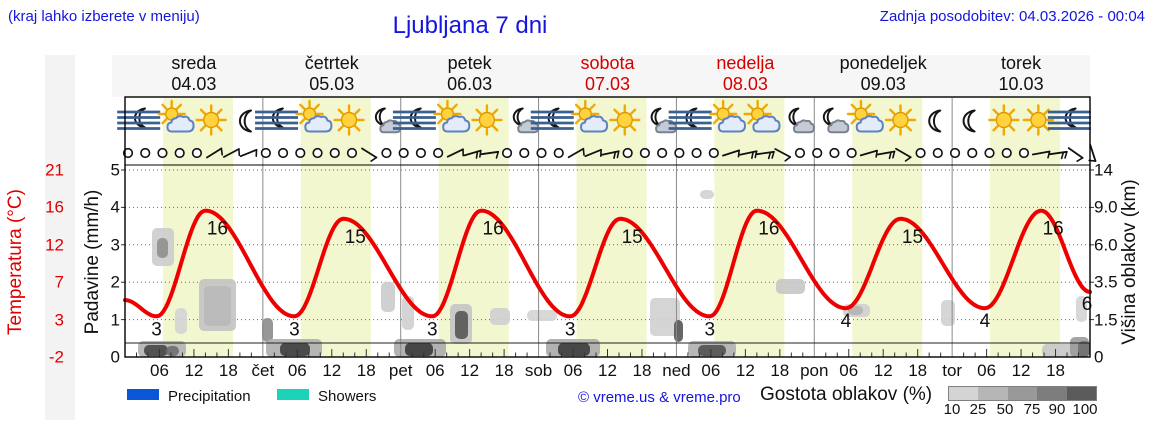 The width and height of the screenshot is (1152, 443). I want to click on x-tick-18-66: 18, so click(504, 370).